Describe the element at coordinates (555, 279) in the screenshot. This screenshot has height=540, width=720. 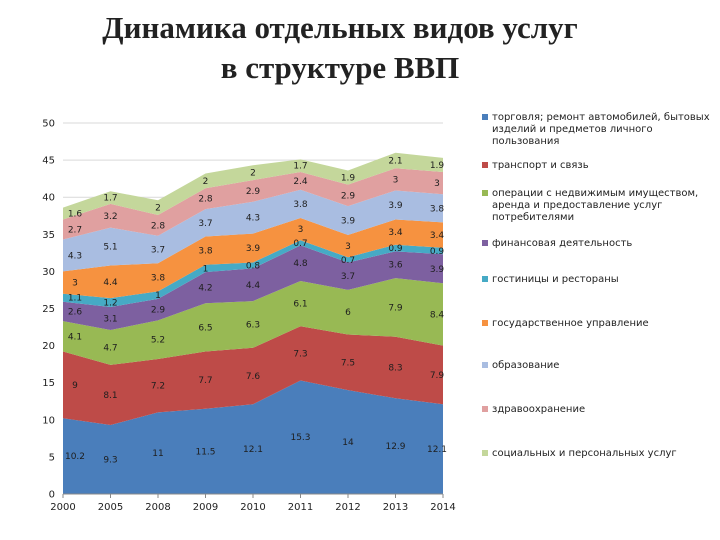
I see `legend-label: гостиницы и рестораны` at that location.